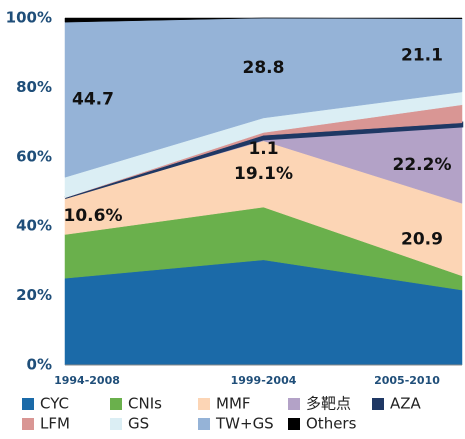 Image resolution: width=465 pixels, height=439 pixels. I want to click on y-tick-label: 40%, so click(34, 226).